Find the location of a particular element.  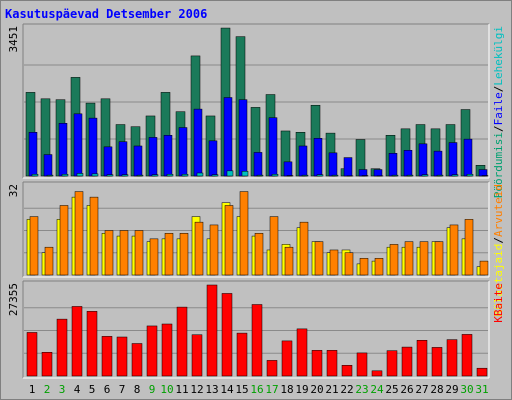

day-label: 16 is located at coordinates (256, 389).